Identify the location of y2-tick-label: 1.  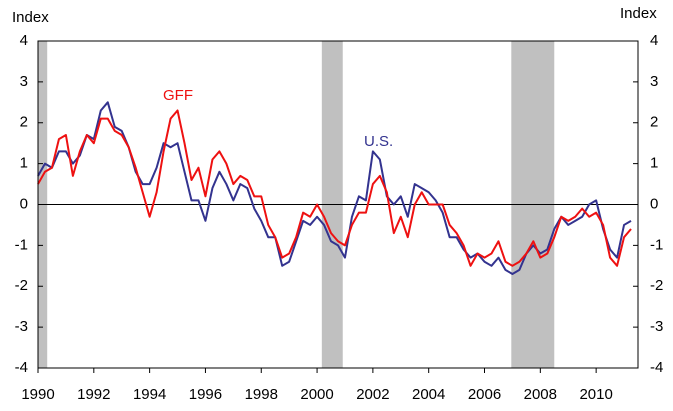
(654, 163).